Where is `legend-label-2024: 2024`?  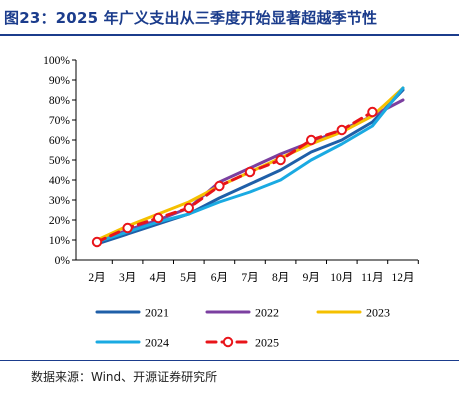 legend-label-2024: 2024 is located at coordinates (157, 343).